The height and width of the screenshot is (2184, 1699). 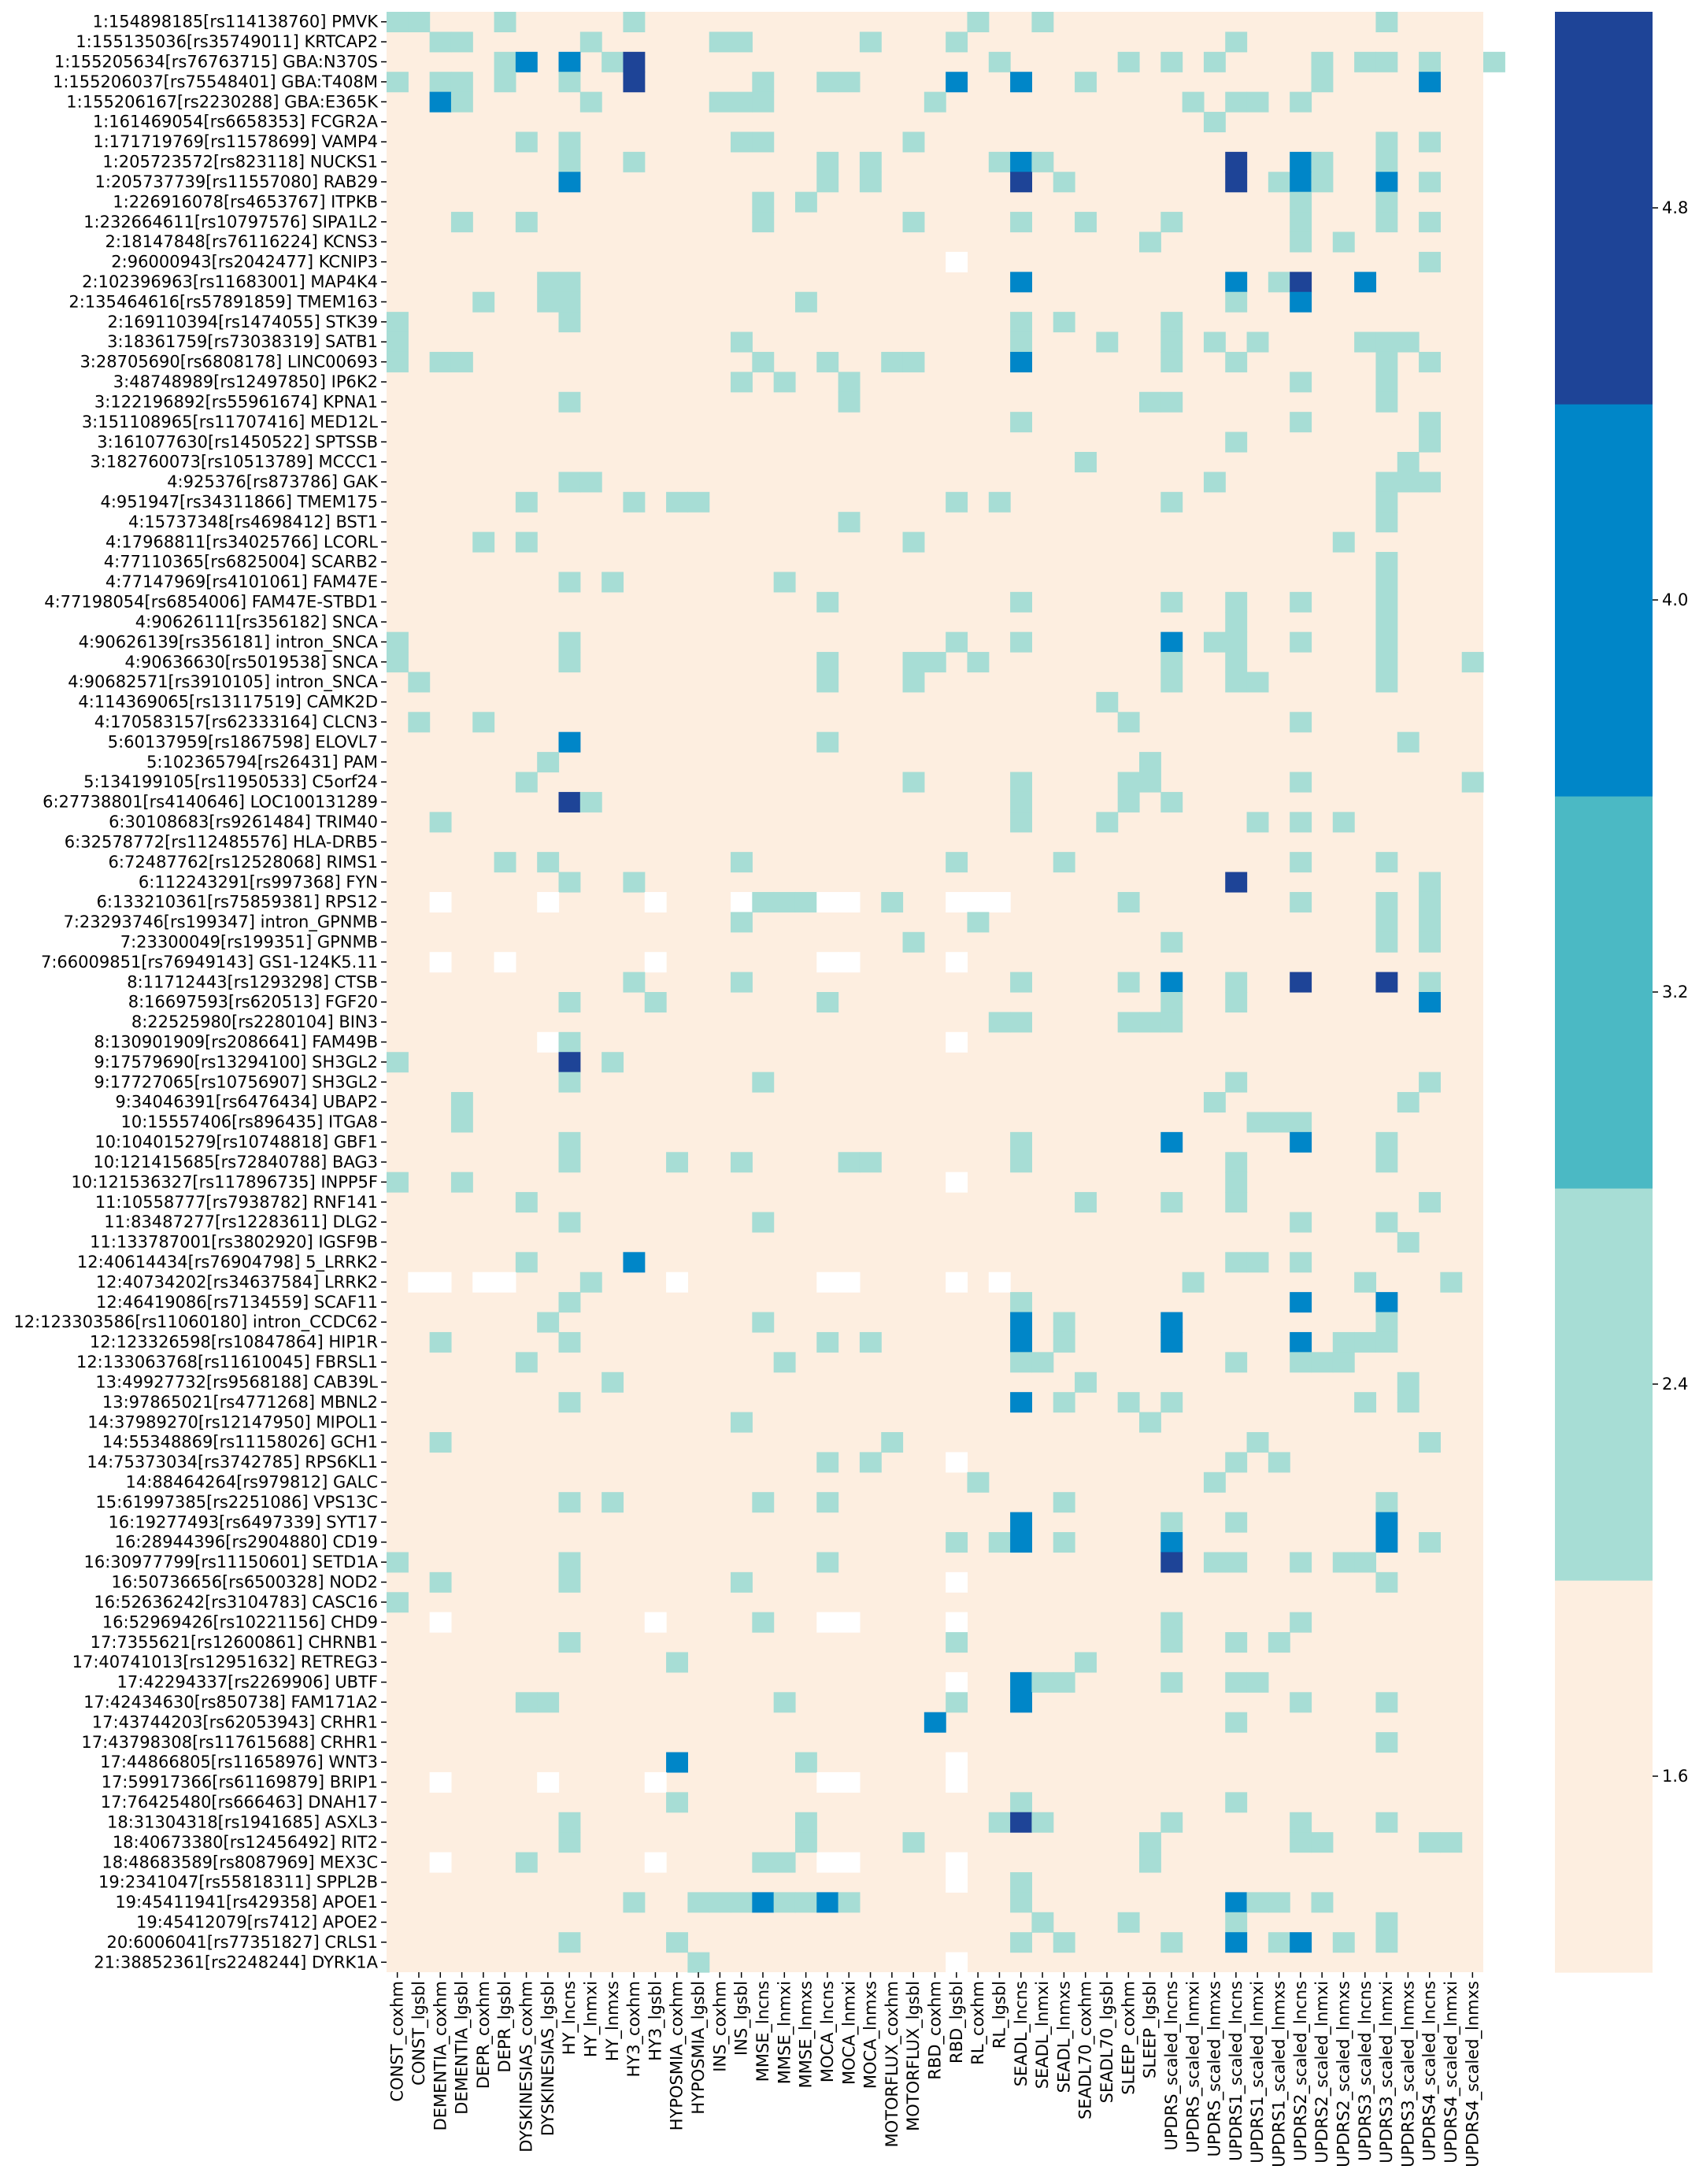 What do you see at coordinates (236, 1962) in the screenshot?
I see `row-label: 21:38852361[rs2248244] DYRK1A` at bounding box center [236, 1962].